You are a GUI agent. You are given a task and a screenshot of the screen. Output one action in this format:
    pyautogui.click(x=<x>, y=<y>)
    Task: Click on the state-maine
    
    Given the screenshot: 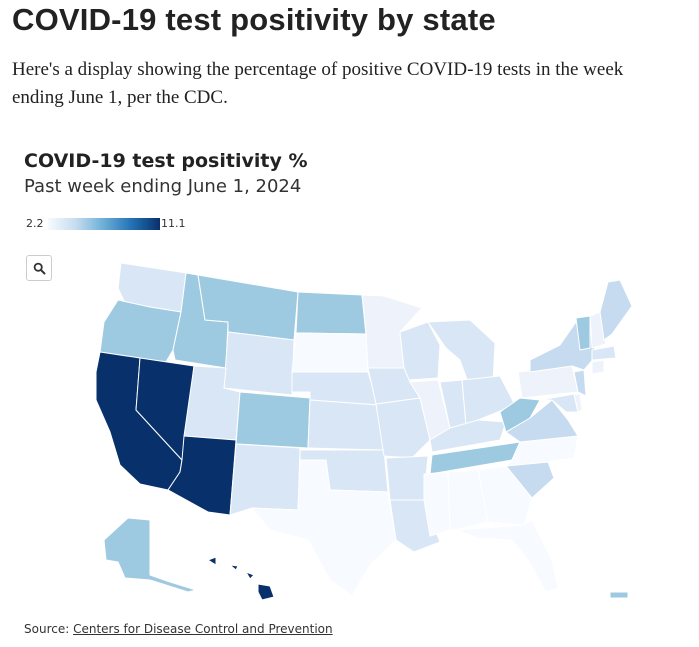 What is the action you would take?
    pyautogui.click(x=616, y=310)
    